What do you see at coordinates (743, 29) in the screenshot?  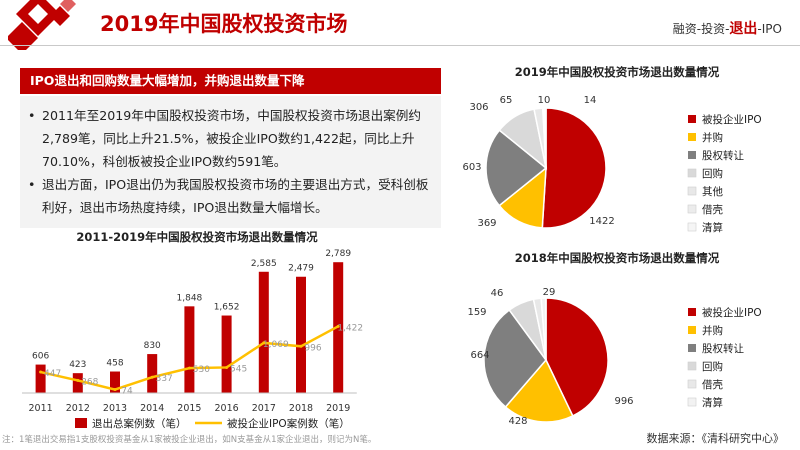 I see `nav-exit: 退出` at bounding box center [743, 29].